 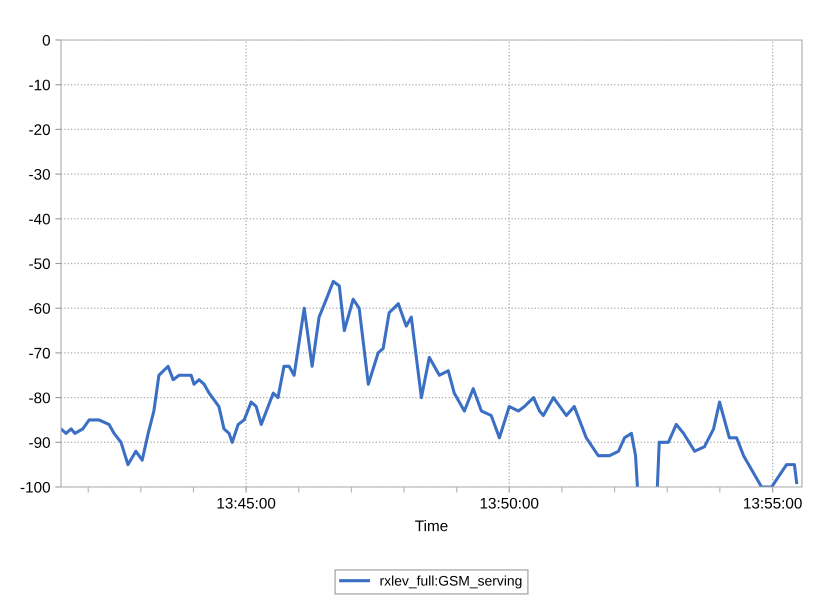 What do you see at coordinates (35, 487) in the screenshot?
I see `y-tick-label: -100` at bounding box center [35, 487].